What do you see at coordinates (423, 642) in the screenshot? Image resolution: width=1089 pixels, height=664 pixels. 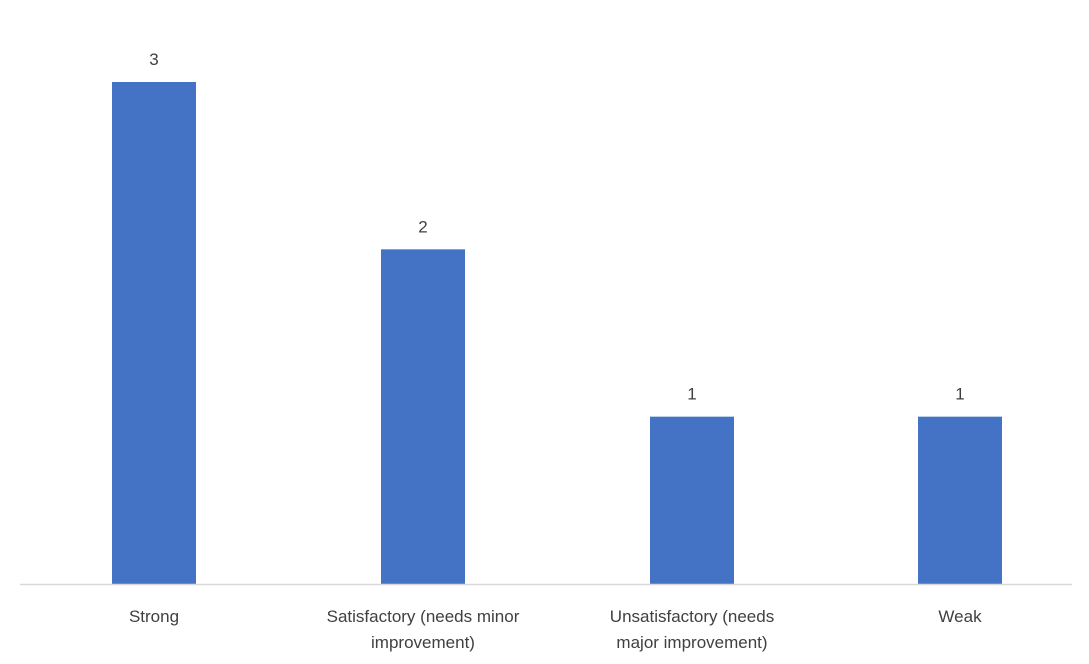 I see `category-label-1-line-1: improvement)` at bounding box center [423, 642].